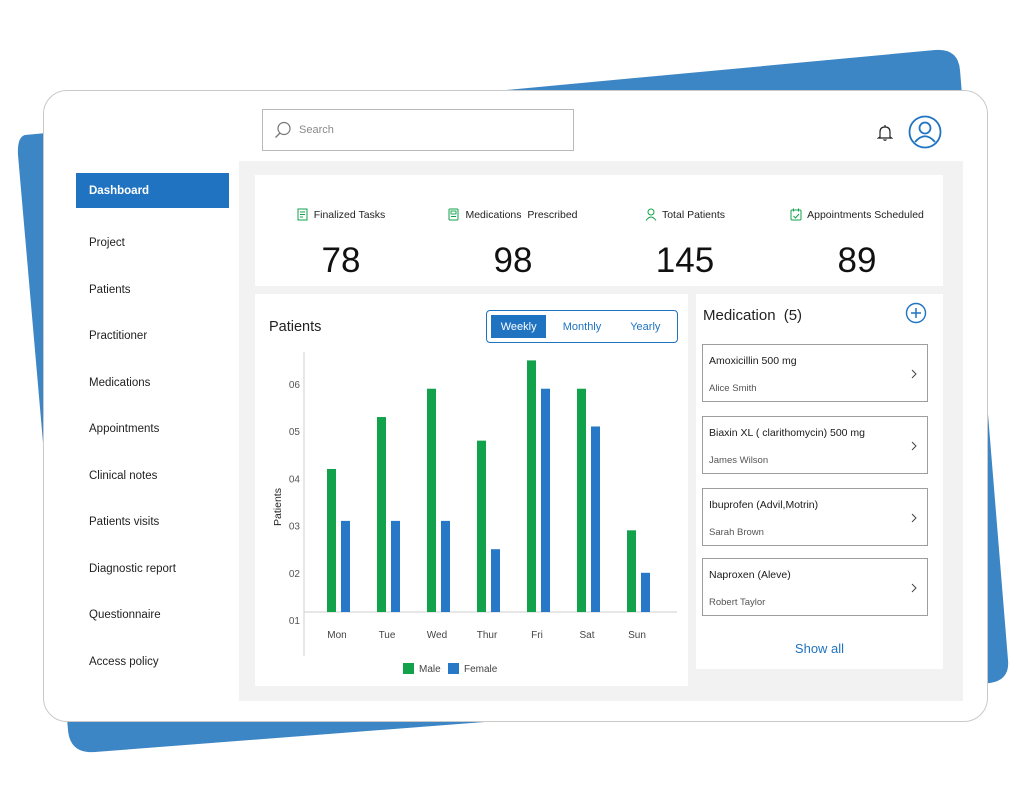  I want to click on bar-female-sun, so click(645, 592).